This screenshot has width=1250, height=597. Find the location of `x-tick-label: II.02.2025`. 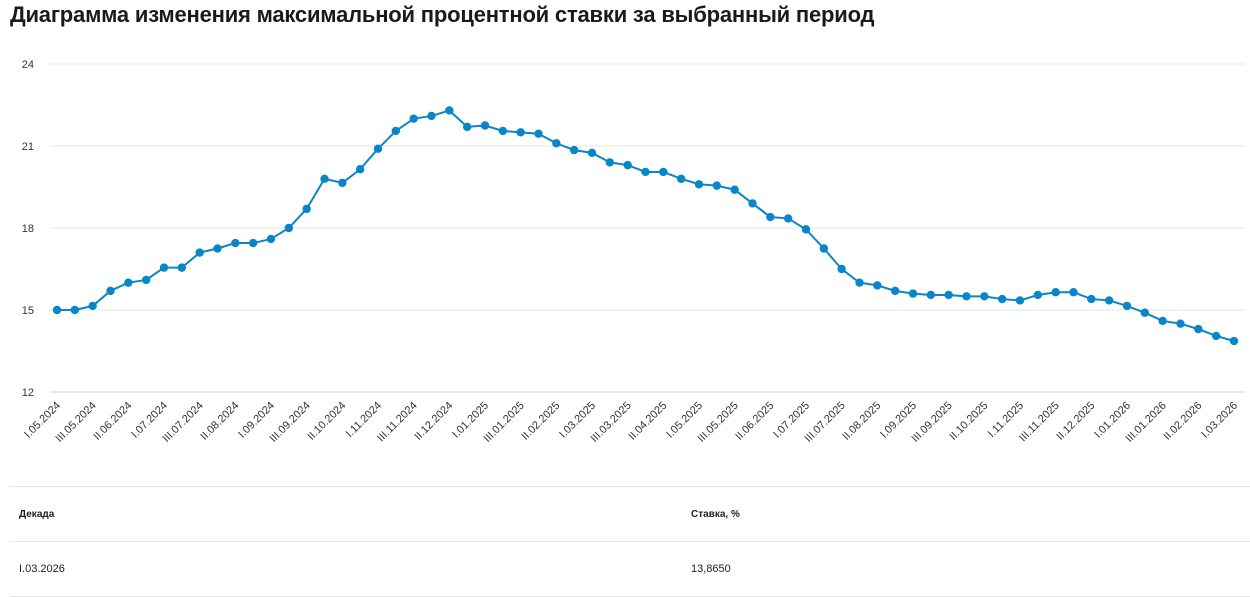

x-tick-label: II.02.2025 is located at coordinates (540, 421).